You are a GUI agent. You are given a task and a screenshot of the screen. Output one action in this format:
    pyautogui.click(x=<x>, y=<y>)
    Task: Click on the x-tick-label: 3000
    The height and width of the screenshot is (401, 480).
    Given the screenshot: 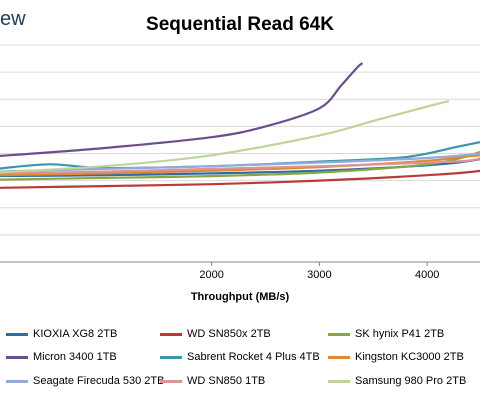 What is the action you would take?
    pyautogui.click(x=319, y=275)
    